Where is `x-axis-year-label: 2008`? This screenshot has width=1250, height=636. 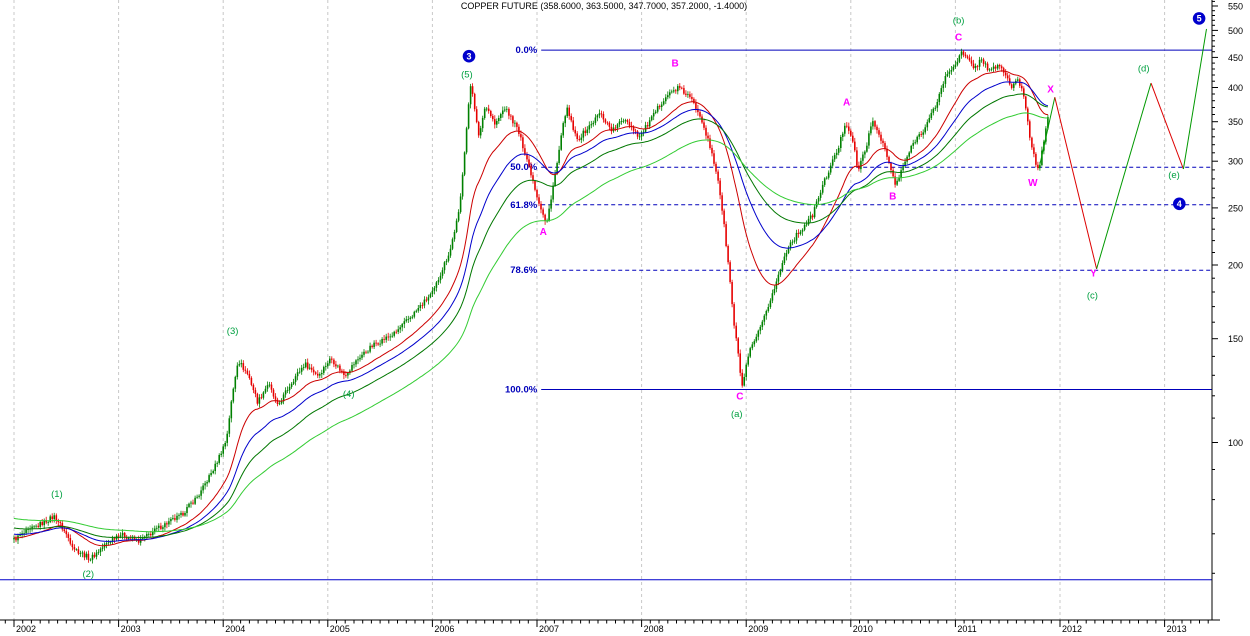 x-axis-year-label: 2008 is located at coordinates (654, 629).